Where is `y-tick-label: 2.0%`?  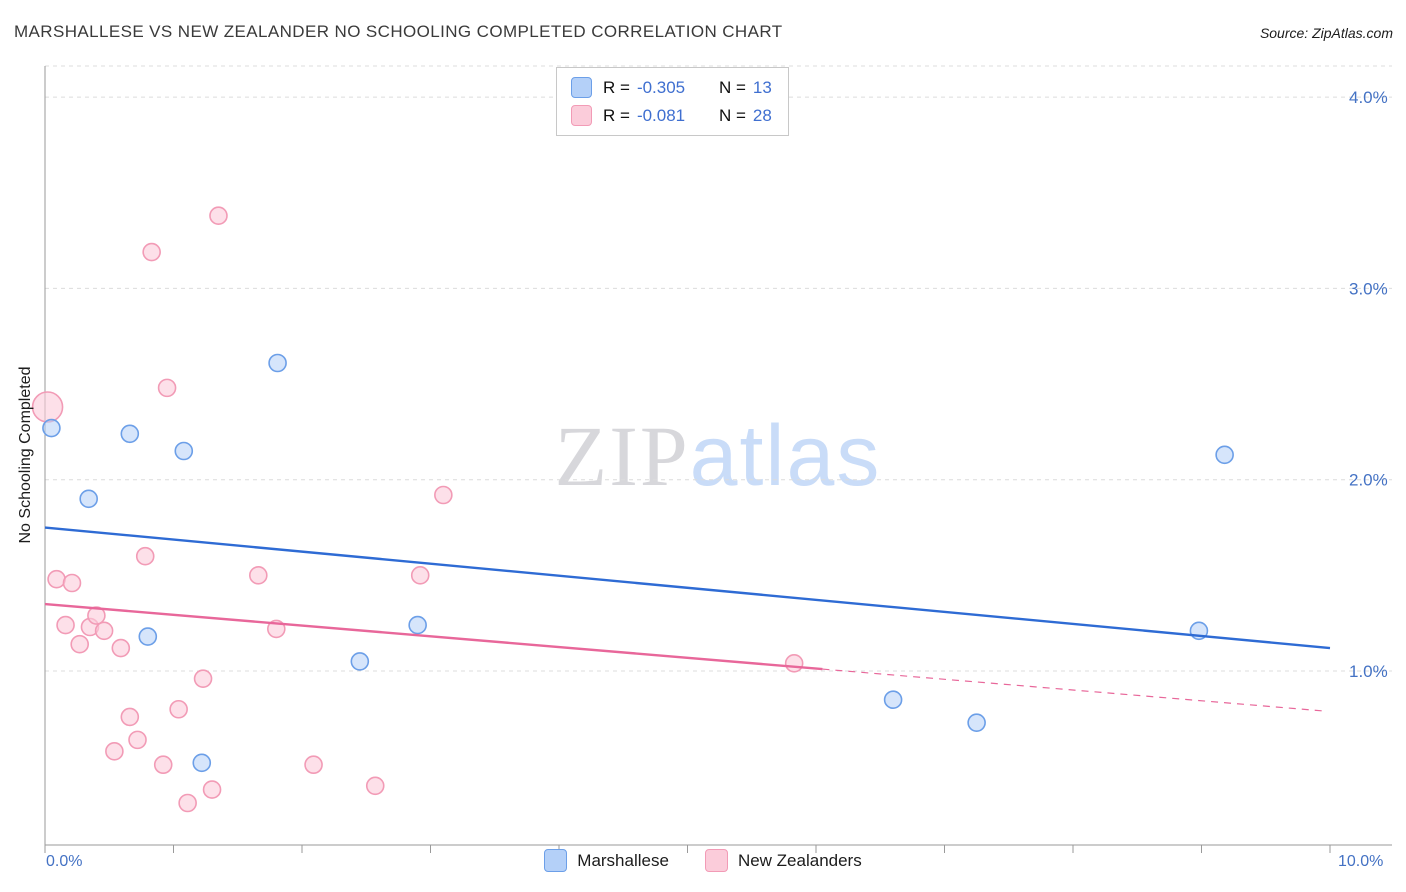
y-tick-label: 2.0% is located at coordinates (1368, 480).